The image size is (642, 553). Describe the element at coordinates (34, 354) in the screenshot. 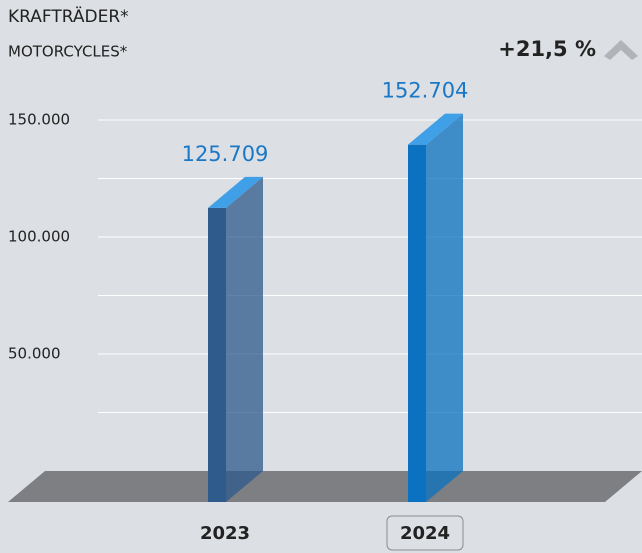

I see `y-tick-label: 50.000` at that location.